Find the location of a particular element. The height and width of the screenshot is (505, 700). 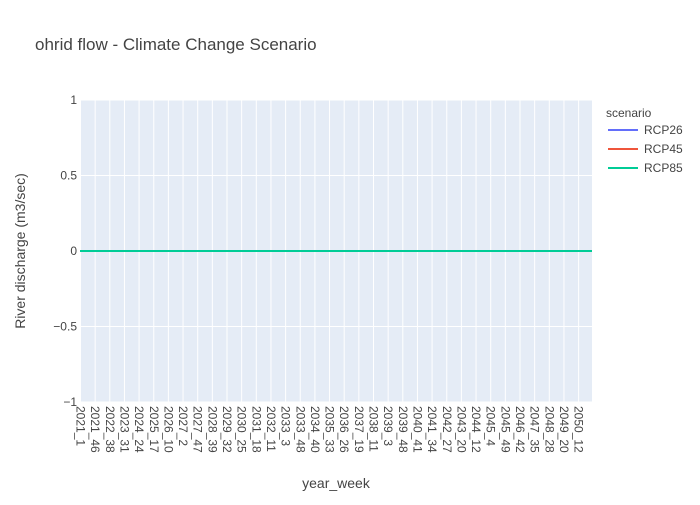

legend-item-rcp85: RCP85 is located at coordinates (645, 168).